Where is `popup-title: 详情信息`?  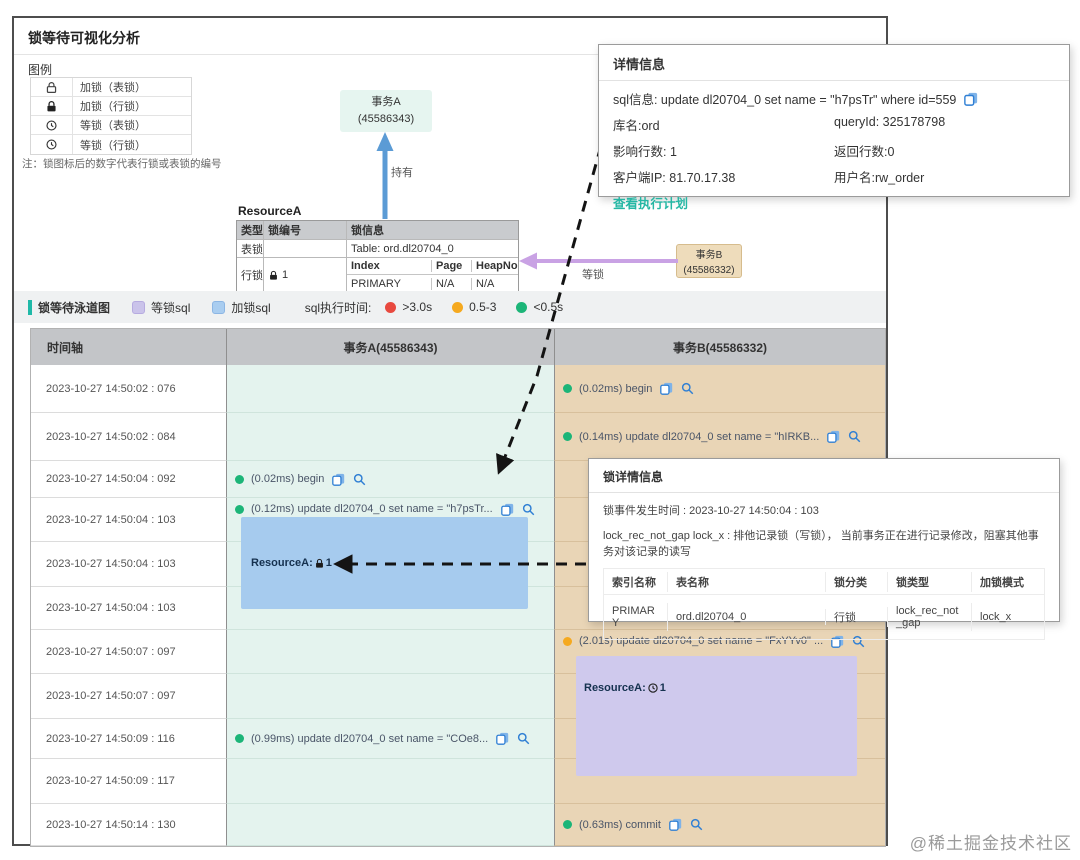
popup-title: 详情信息 is located at coordinates (834, 63).